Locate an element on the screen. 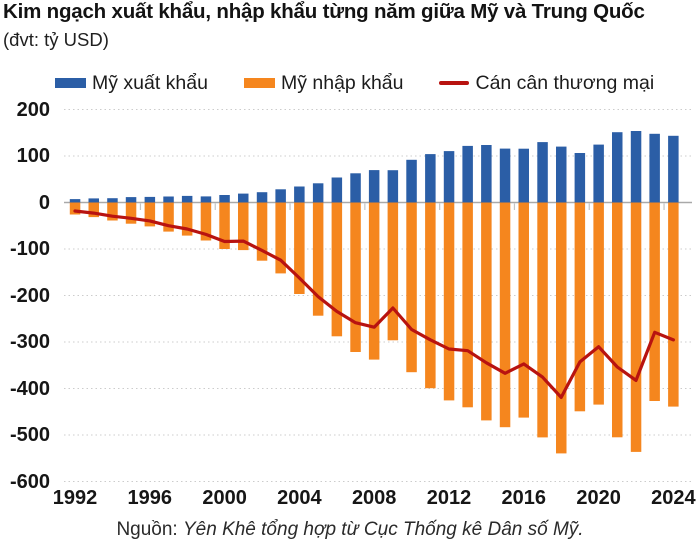 The image size is (700, 551). x-tick-label: 1996 is located at coordinates (150, 498).